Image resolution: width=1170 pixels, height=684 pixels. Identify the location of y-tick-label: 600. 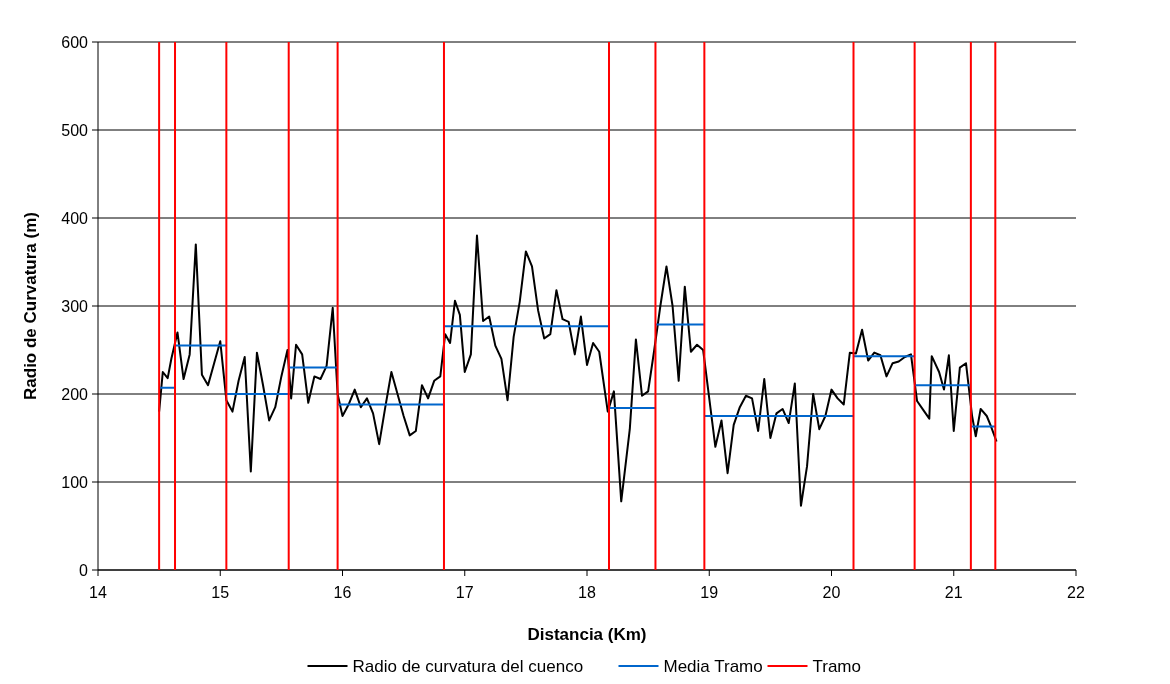
(75, 42).